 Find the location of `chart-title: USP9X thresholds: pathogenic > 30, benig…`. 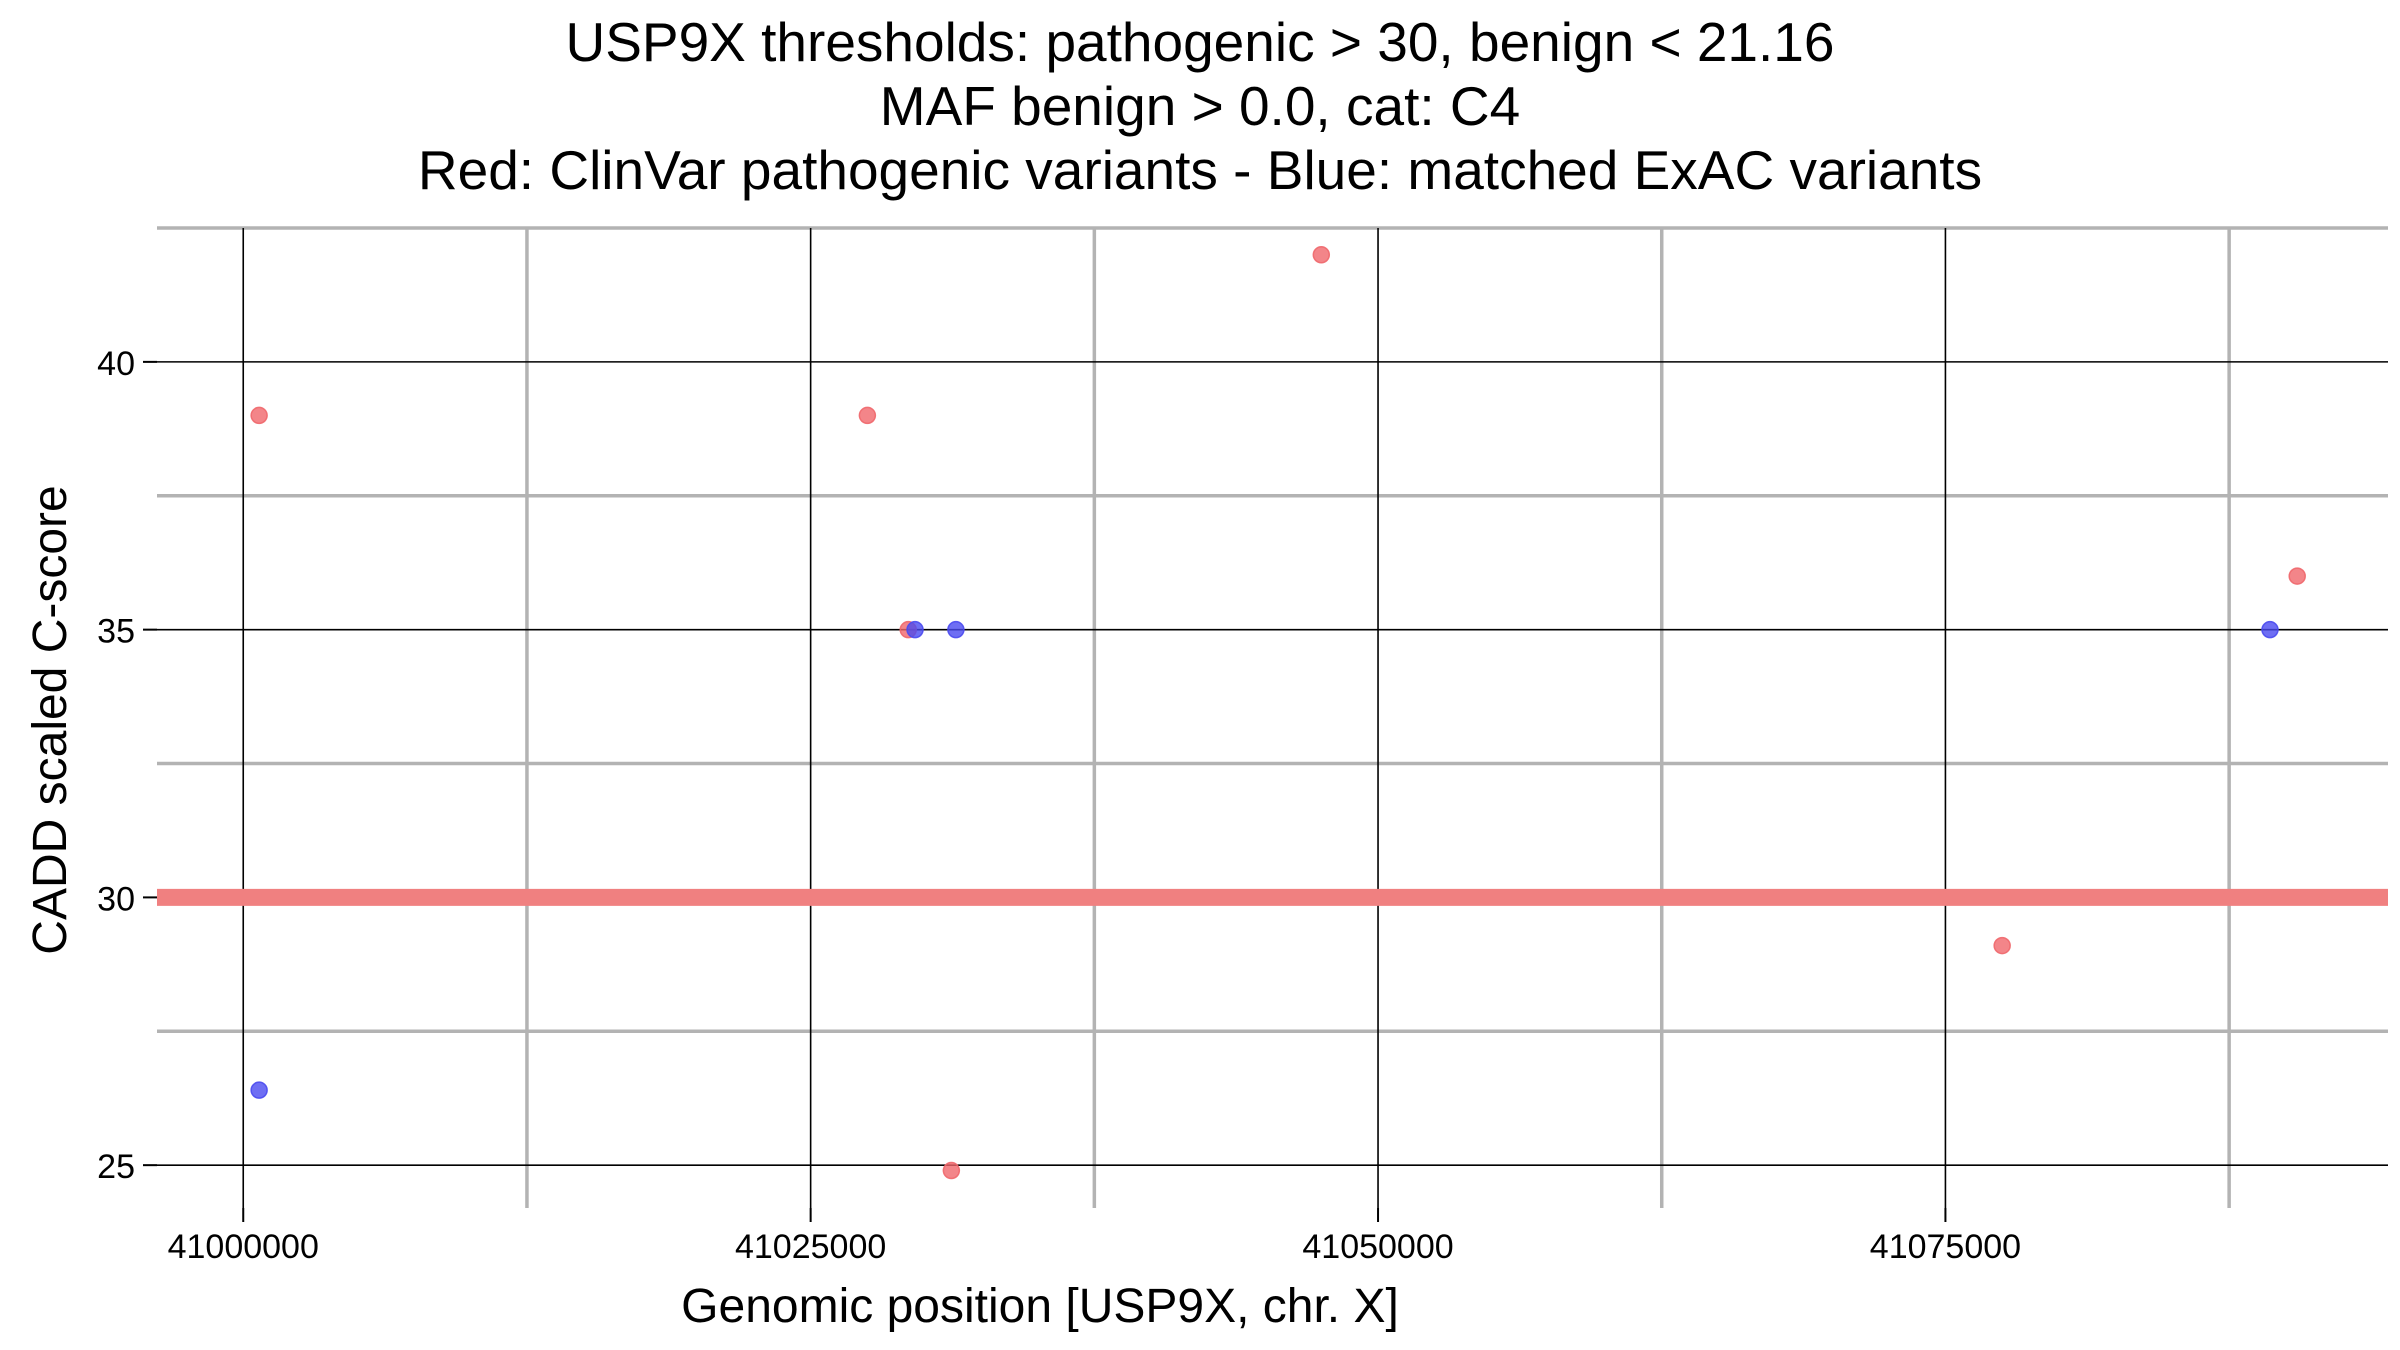

chart-title: USP9X thresholds: pathogenic > 30, benig… is located at coordinates (1200, 106).